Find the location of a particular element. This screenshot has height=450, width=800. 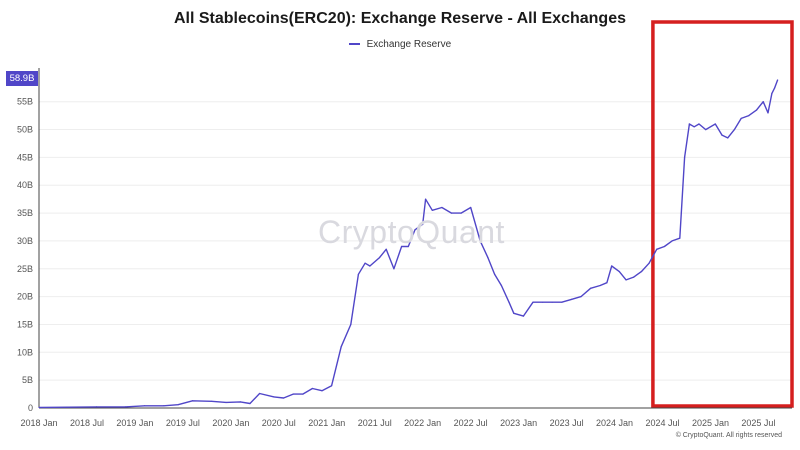

y-tick-label: 35B is located at coordinates (25, 213).